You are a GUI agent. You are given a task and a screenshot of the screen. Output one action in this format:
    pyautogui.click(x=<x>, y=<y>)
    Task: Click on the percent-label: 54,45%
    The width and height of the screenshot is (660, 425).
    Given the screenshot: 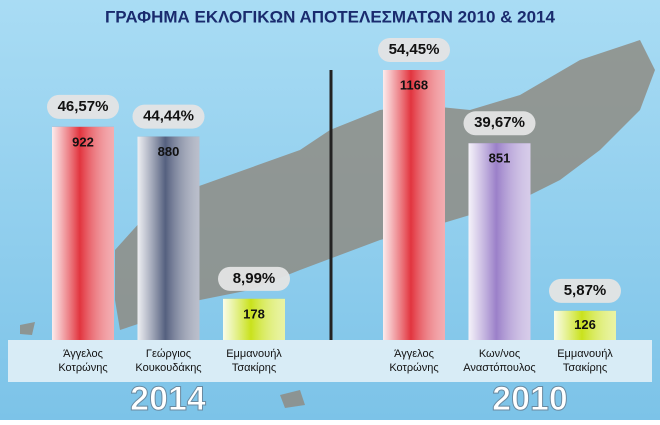 What is the action you would take?
    pyautogui.click(x=414, y=49)
    